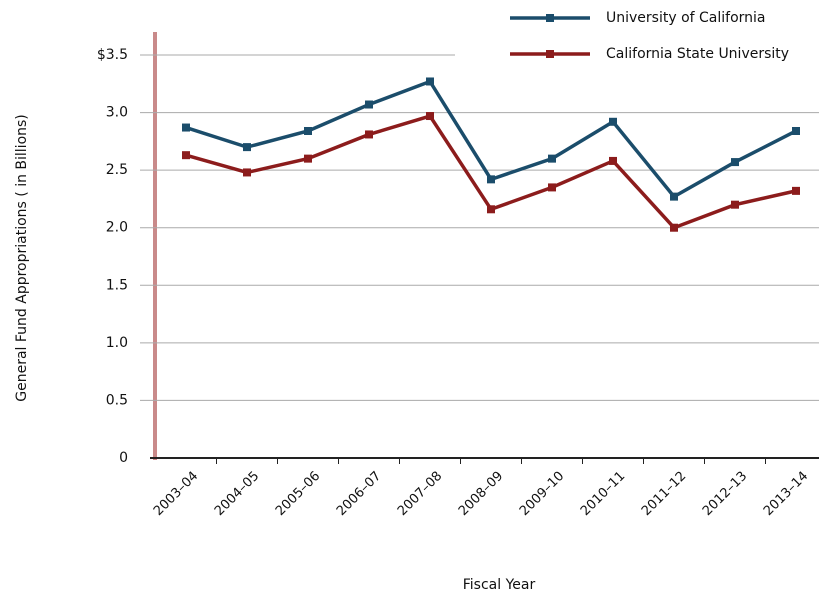  I want to click on x-tick-label: 2013–14, so click(786, 494).